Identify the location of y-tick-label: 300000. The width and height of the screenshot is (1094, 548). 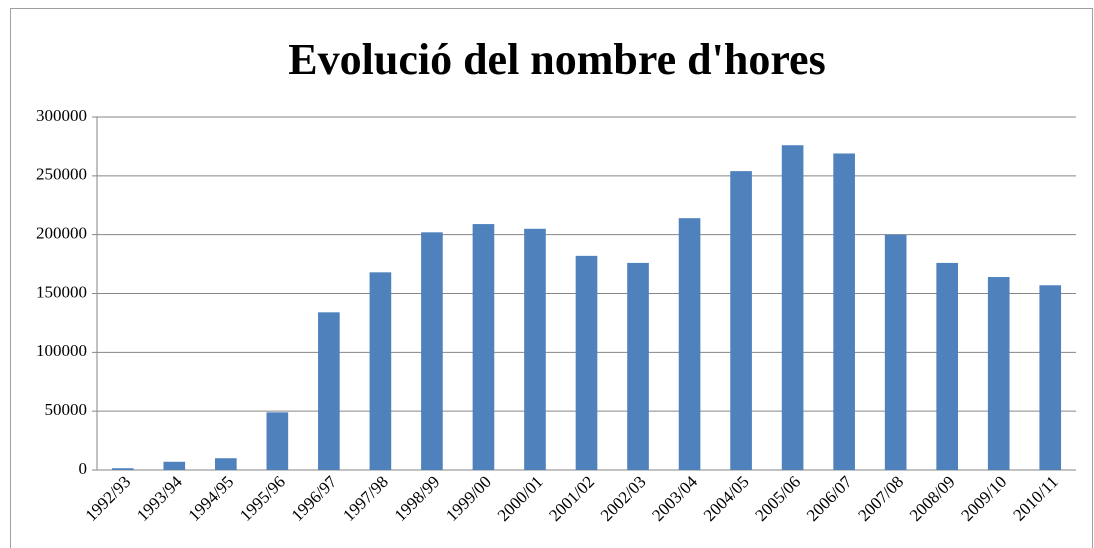
(61, 115).